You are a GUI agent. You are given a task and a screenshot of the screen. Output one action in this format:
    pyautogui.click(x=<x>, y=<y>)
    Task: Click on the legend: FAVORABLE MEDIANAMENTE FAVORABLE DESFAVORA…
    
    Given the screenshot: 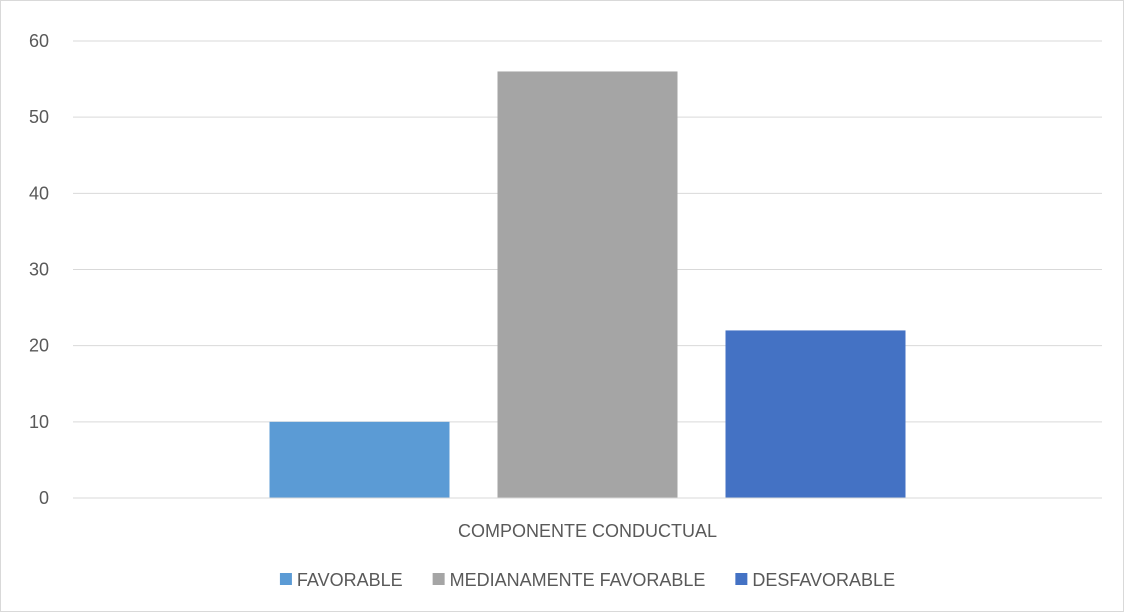 What is the action you would take?
    pyautogui.click(x=587, y=580)
    